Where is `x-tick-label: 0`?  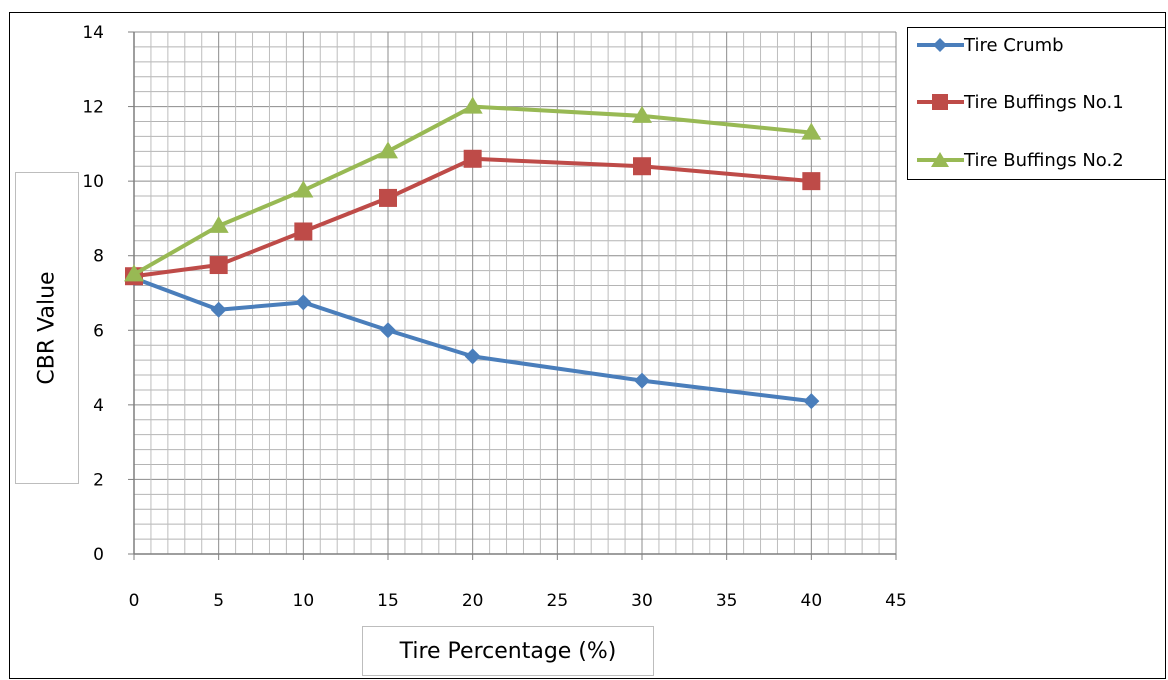
x-tick-label: 0 is located at coordinates (134, 601).